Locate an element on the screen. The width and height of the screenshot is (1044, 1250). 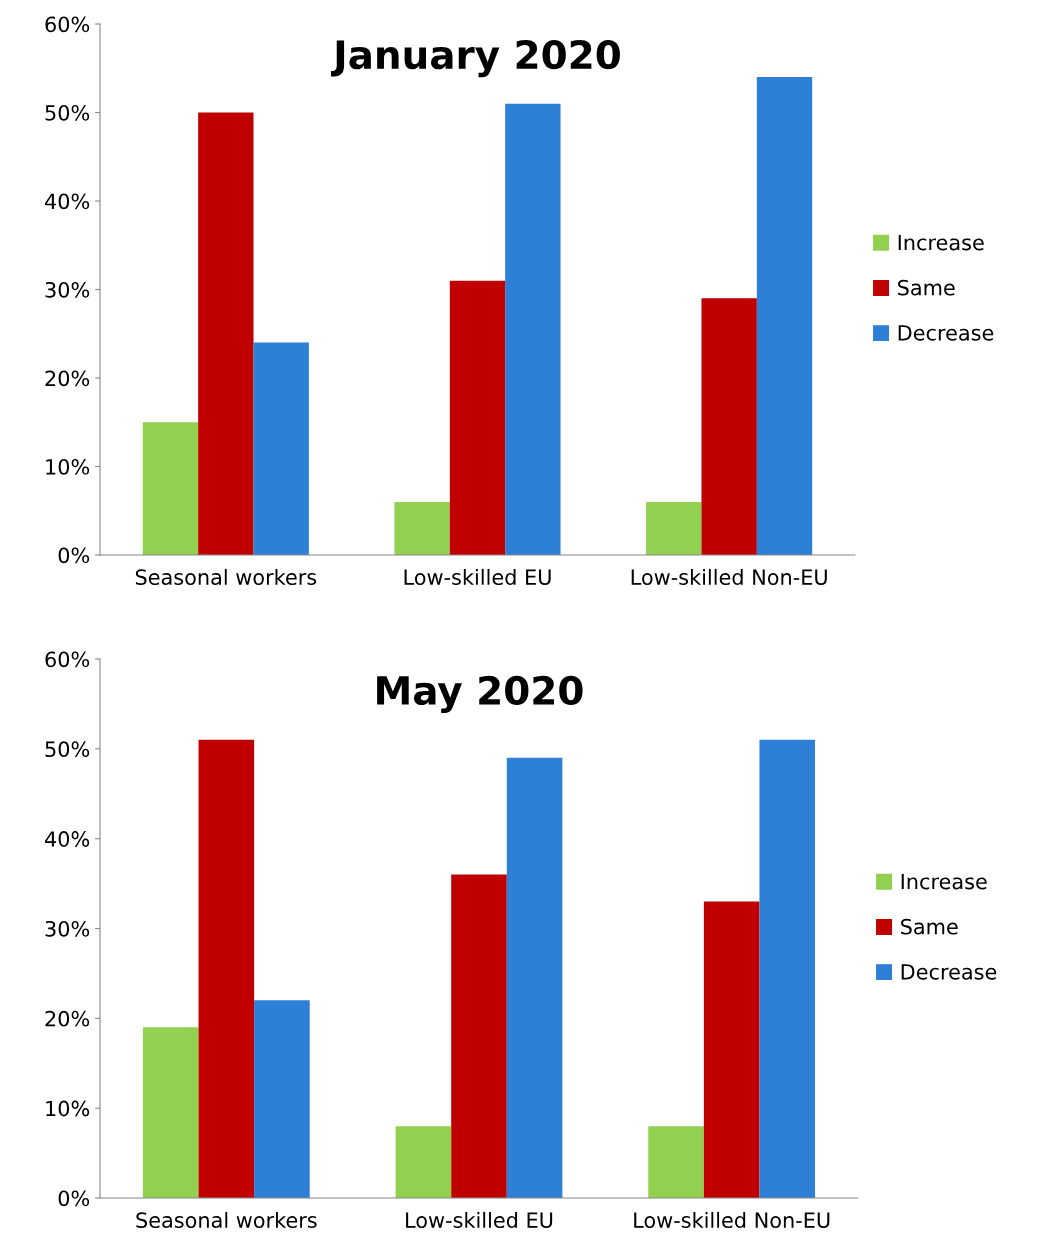
chart-title: May 2020 is located at coordinates (480, 694).